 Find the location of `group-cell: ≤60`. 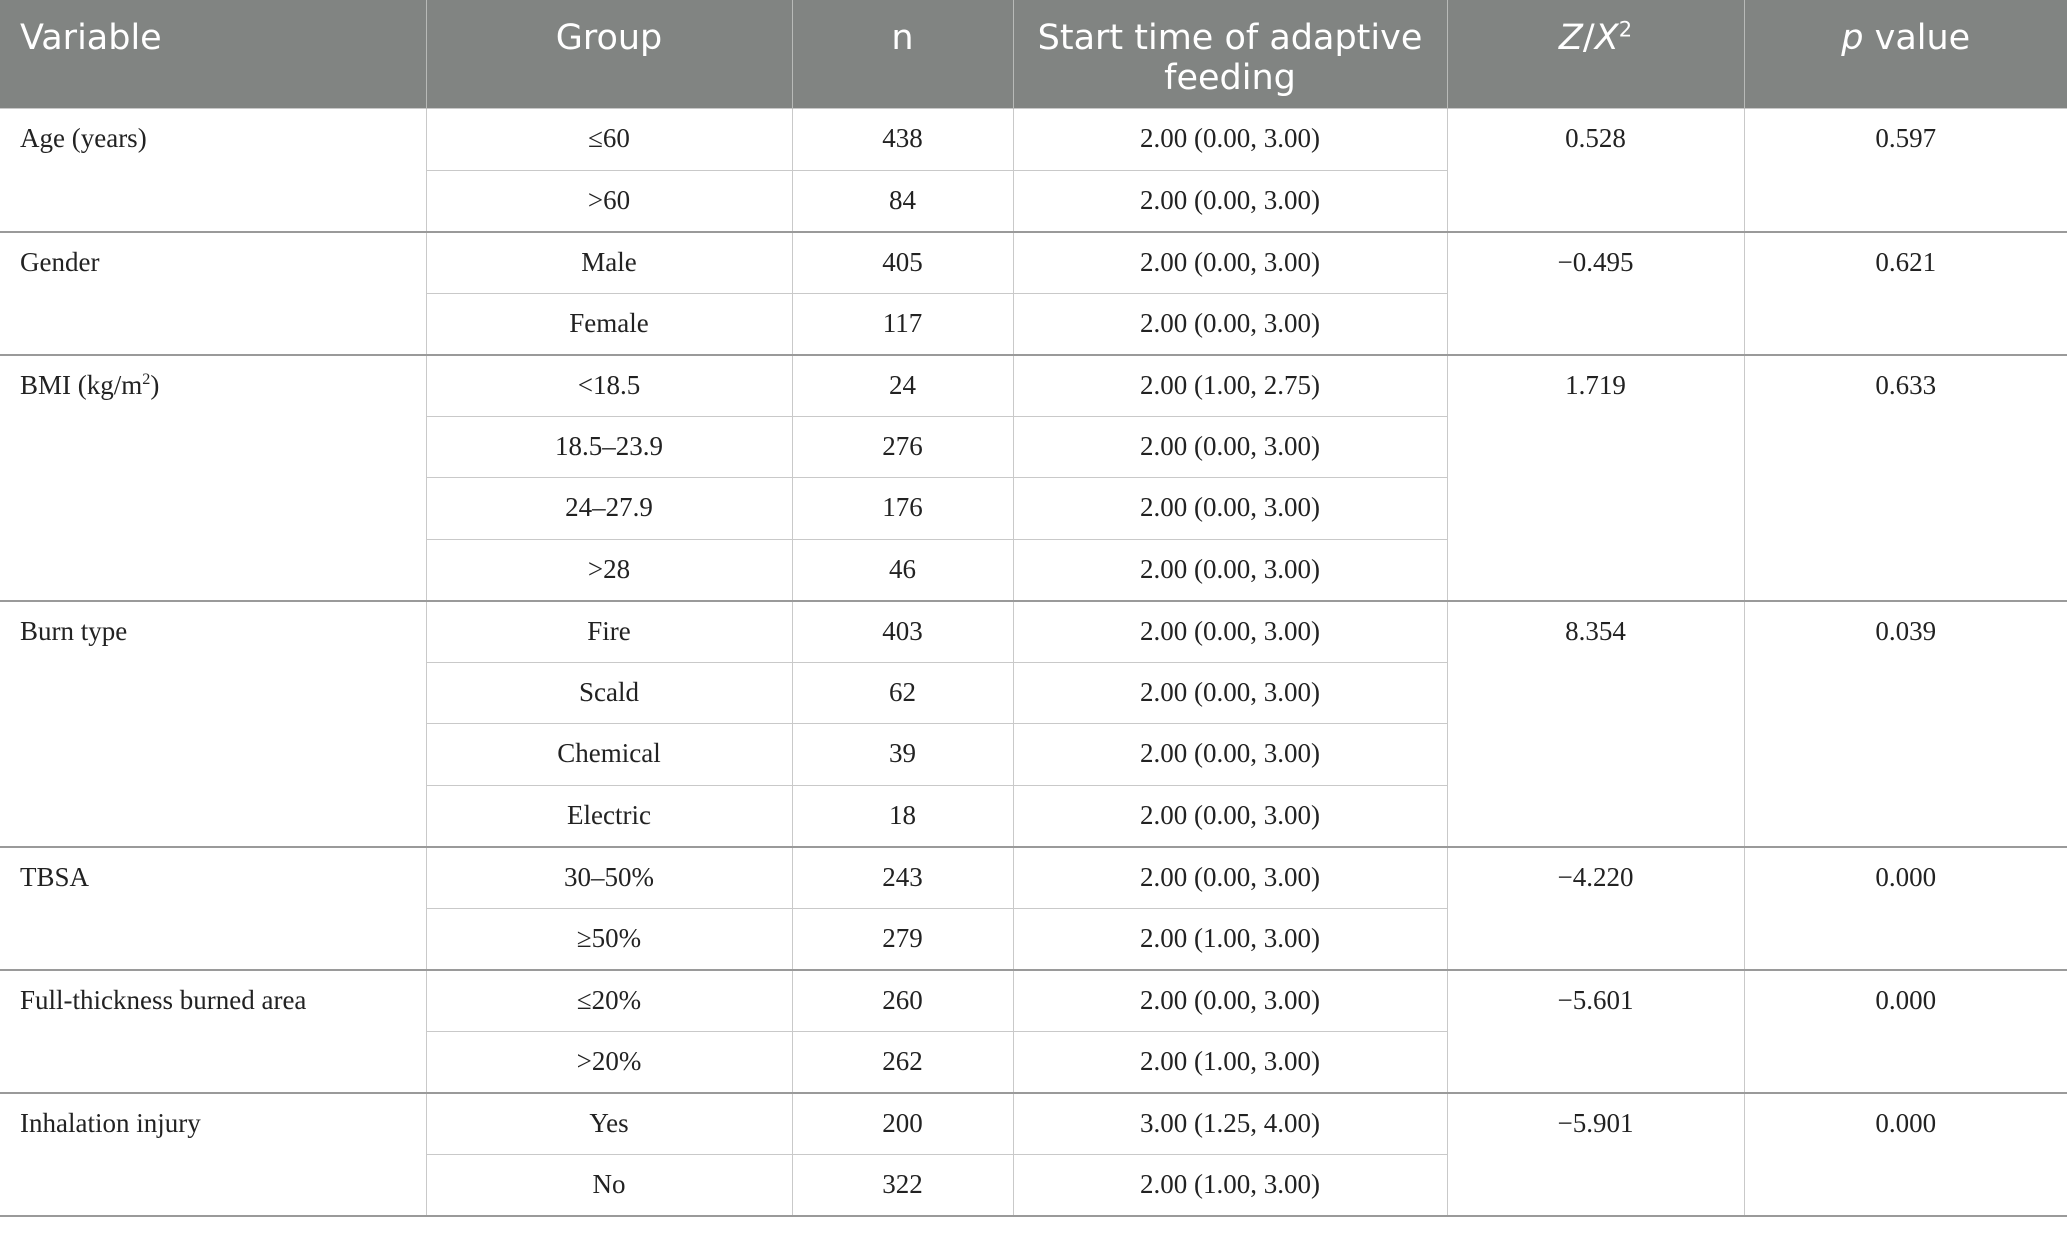

group-cell: ≤60 is located at coordinates (609, 139).